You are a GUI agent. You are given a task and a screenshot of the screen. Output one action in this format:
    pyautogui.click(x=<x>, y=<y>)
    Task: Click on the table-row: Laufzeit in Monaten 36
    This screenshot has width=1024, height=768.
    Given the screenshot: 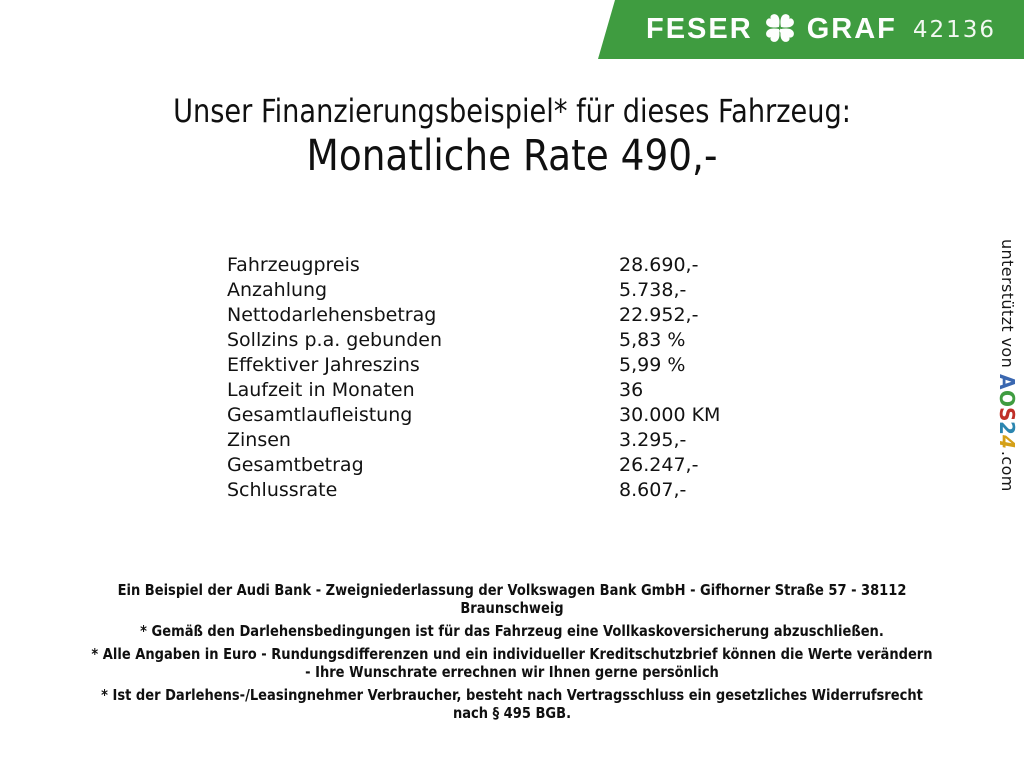 What is the action you would take?
    pyautogui.click(x=473, y=390)
    